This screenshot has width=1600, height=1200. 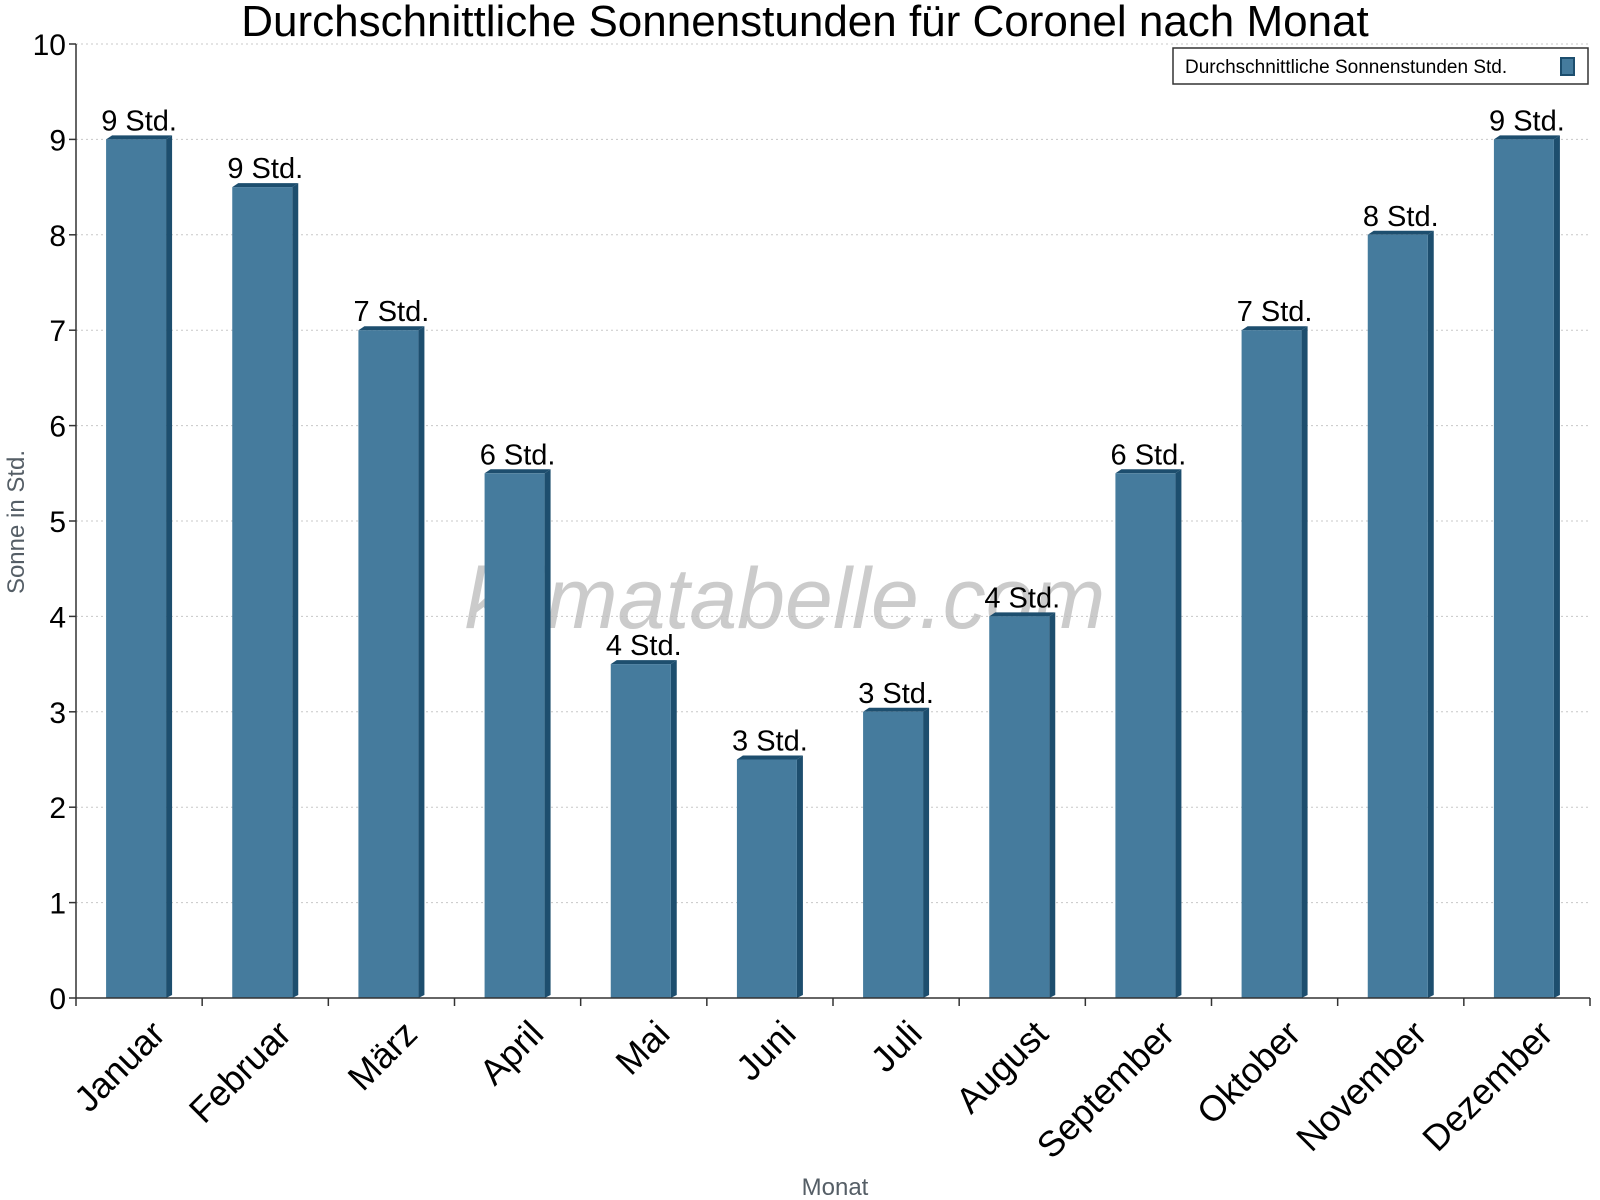 What do you see at coordinates (1346, 67) in the screenshot?
I see `legend-label: Durchschnittliche Sonnenstunden Std.` at bounding box center [1346, 67].